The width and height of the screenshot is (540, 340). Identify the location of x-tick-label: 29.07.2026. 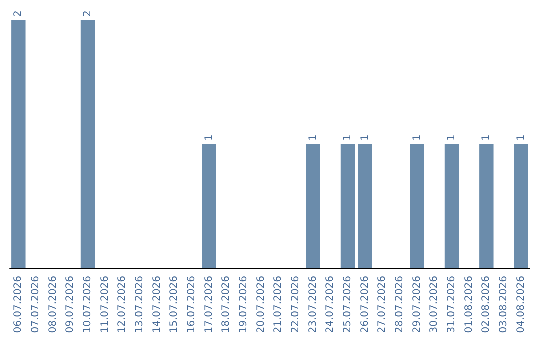
(417, 305).